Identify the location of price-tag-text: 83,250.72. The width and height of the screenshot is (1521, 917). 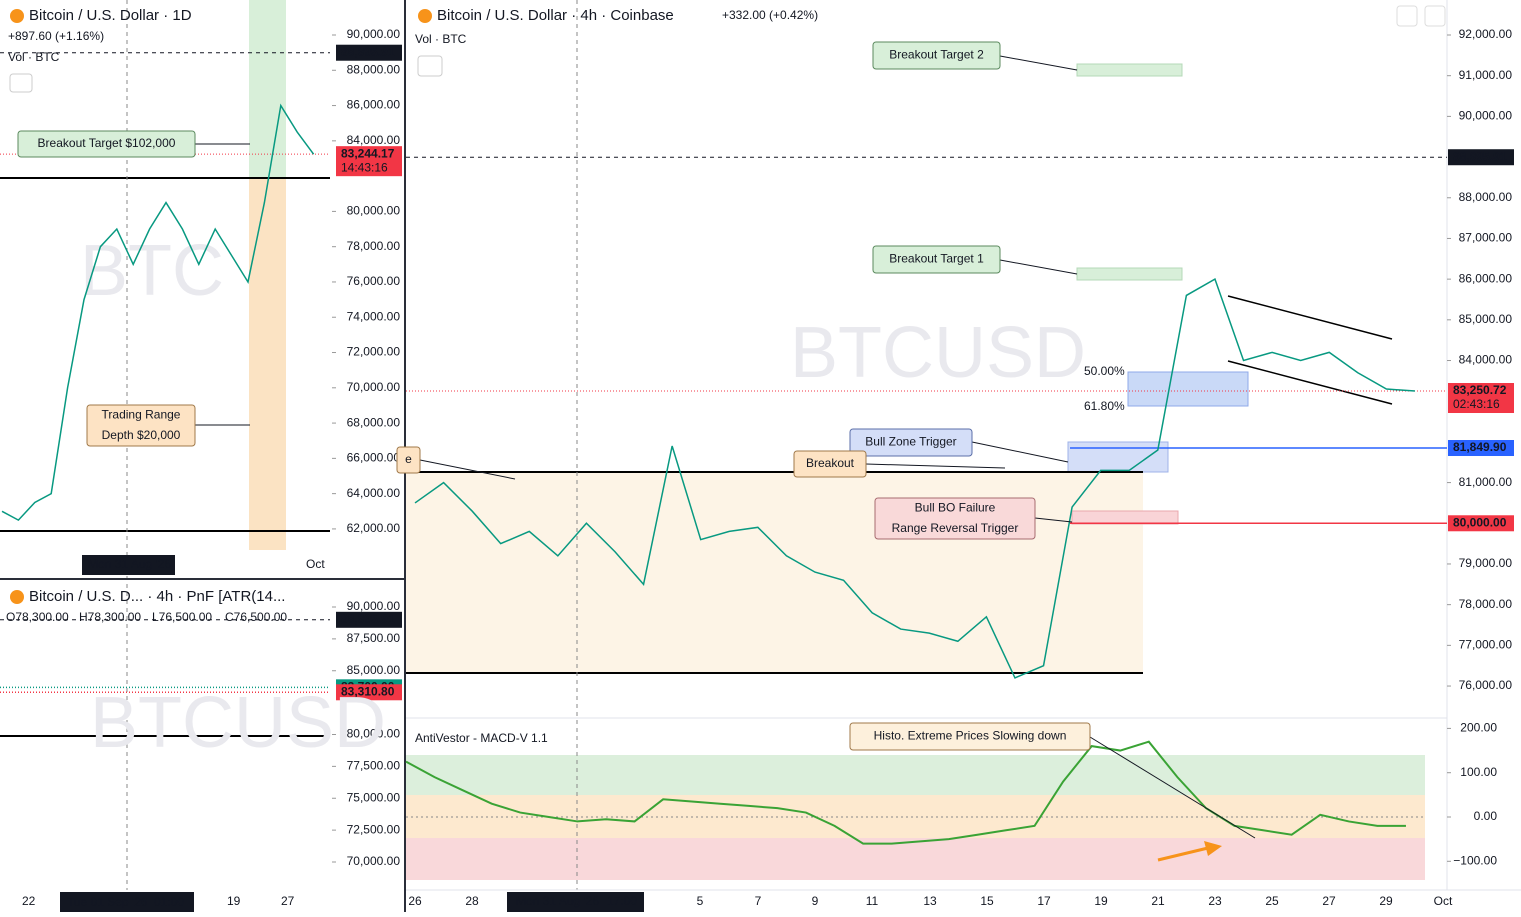
(1480, 390).